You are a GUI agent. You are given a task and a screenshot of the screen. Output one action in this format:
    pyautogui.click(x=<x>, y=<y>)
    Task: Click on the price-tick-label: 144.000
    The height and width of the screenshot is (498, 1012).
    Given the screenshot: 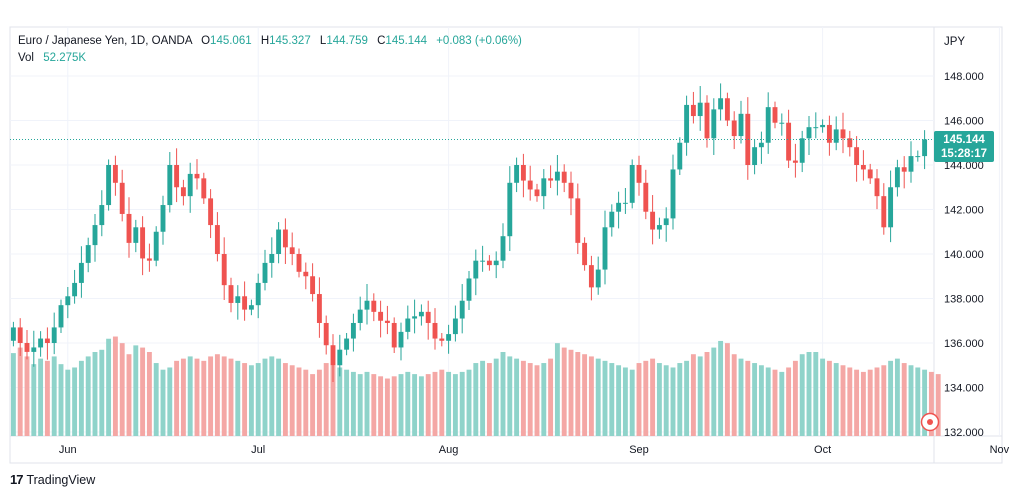 What is the action you would take?
    pyautogui.click(x=964, y=166)
    